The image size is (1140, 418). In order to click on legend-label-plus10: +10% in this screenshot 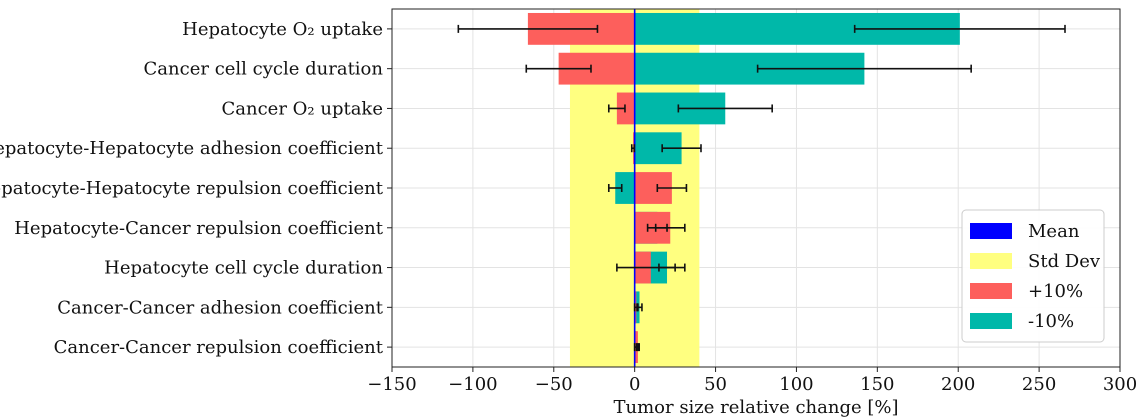, I will do `click(1055, 291)`.